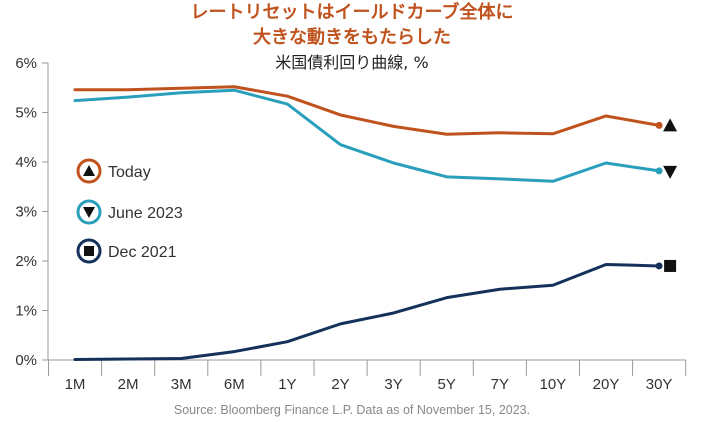  What do you see at coordinates (670, 195) in the screenshot?
I see `end-markers` at bounding box center [670, 195].